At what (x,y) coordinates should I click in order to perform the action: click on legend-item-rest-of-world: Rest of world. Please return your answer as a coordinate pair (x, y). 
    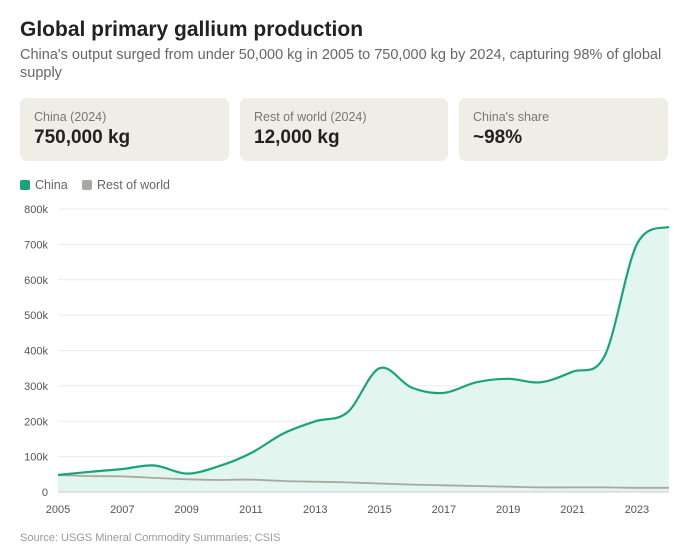
    Looking at the image, I should click on (126, 185).